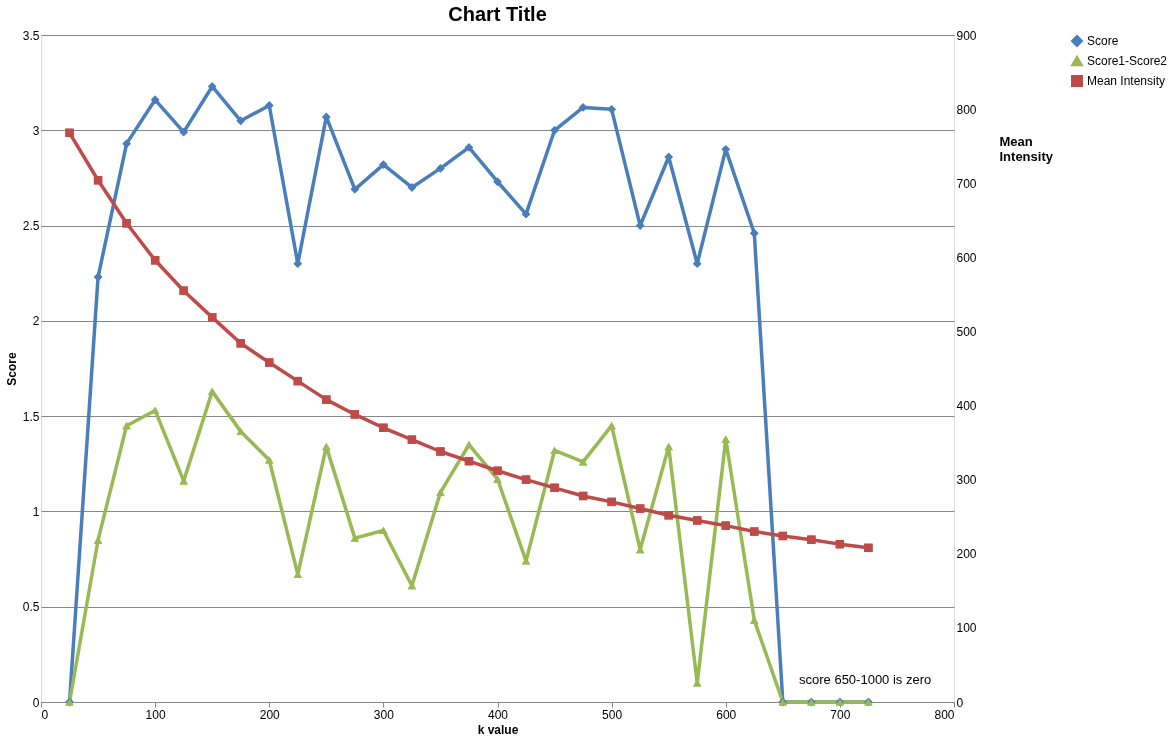 This screenshot has height=740, width=1173. What do you see at coordinates (31, 35) in the screenshot?
I see `y-tick-label: 3.5` at bounding box center [31, 35].